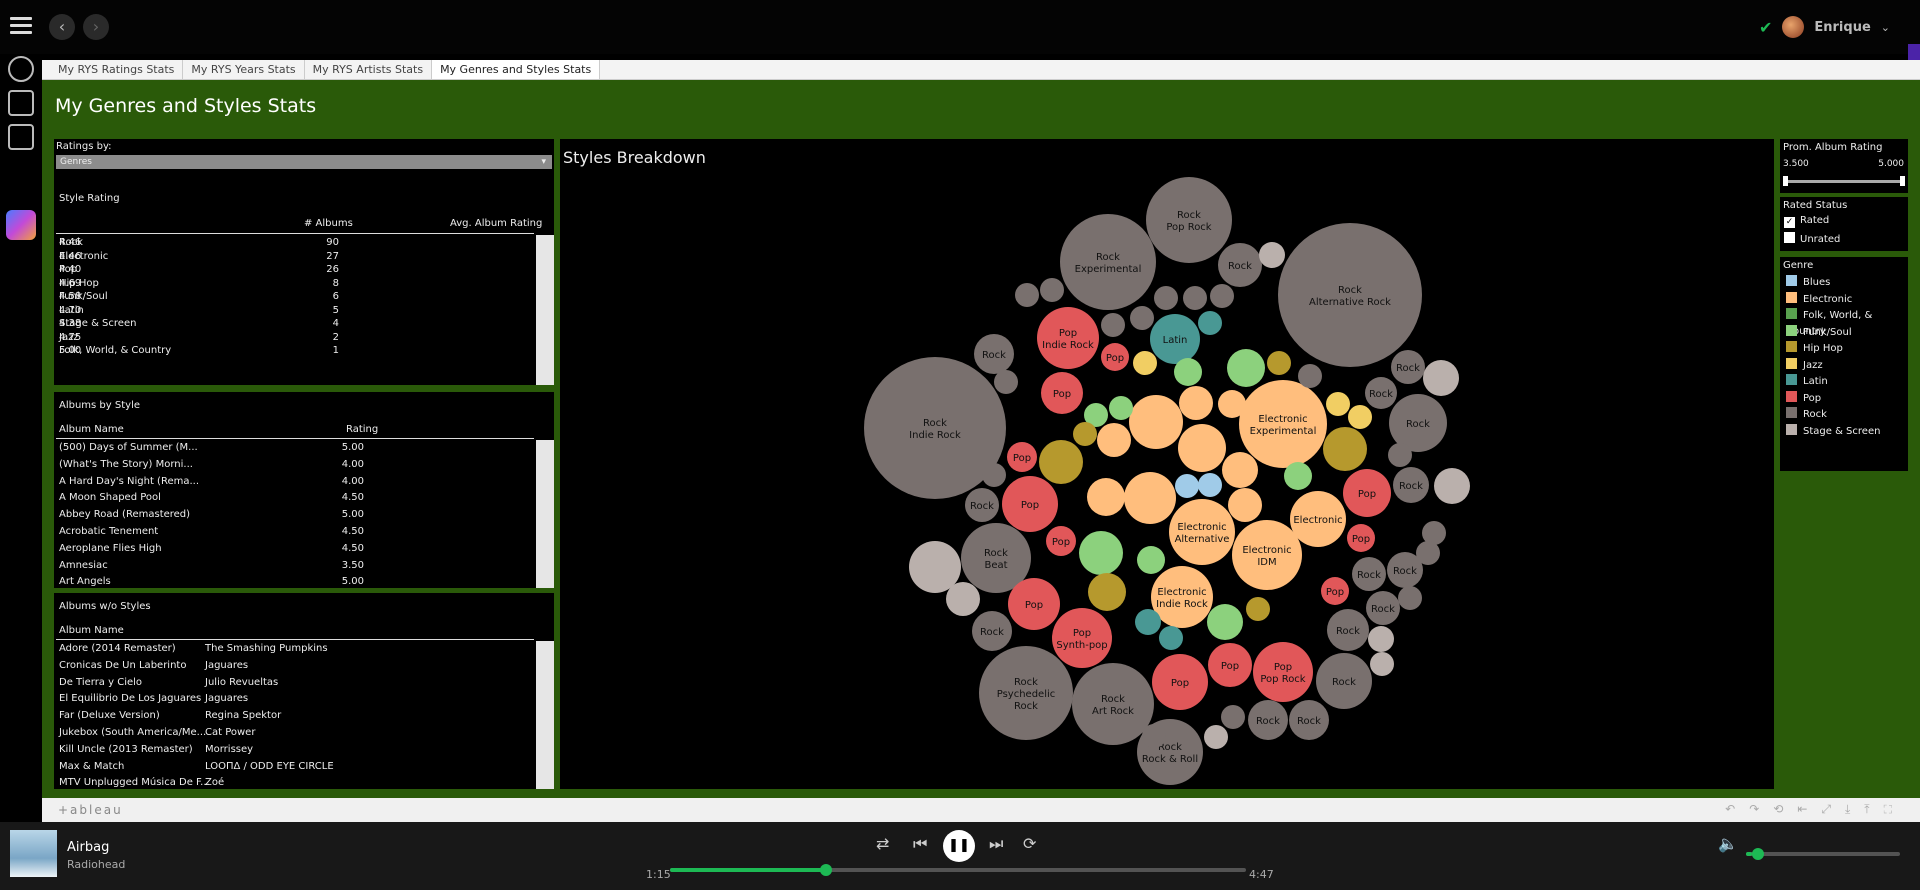  I want to click on track-title: Airbag, so click(88, 847).